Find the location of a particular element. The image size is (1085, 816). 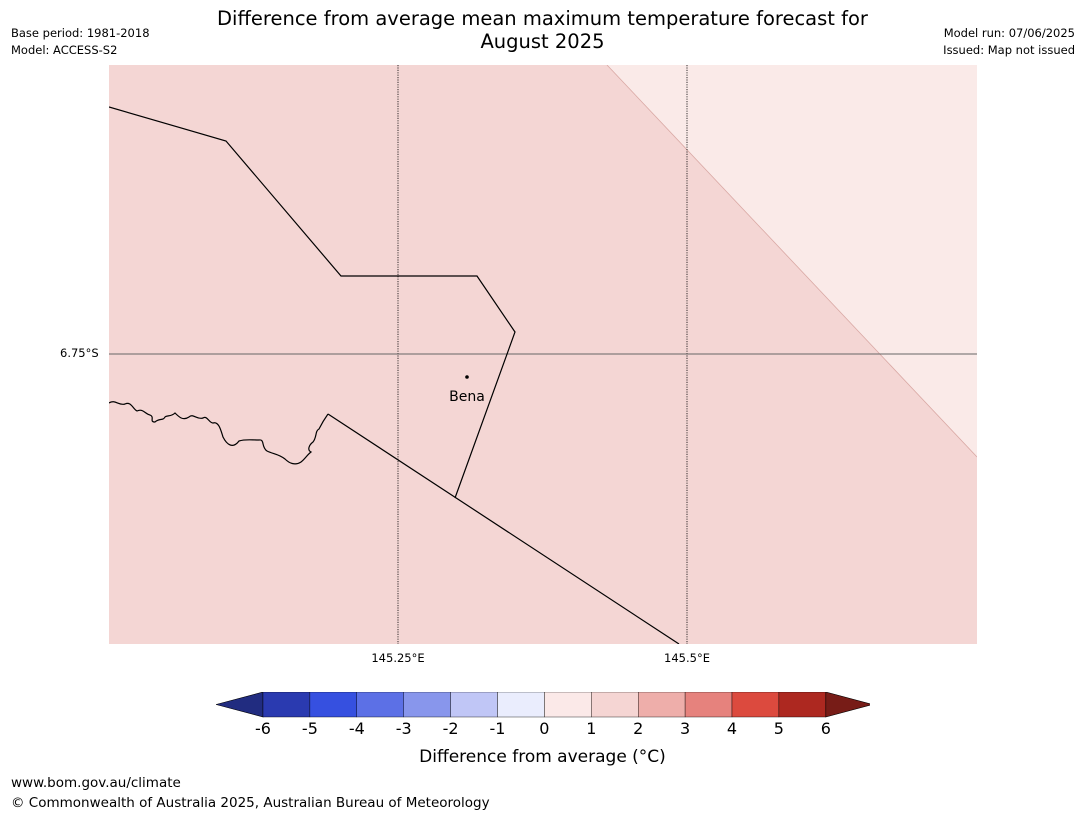

base-period-text: Base period: 1981-2018 is located at coordinates (80, 33).